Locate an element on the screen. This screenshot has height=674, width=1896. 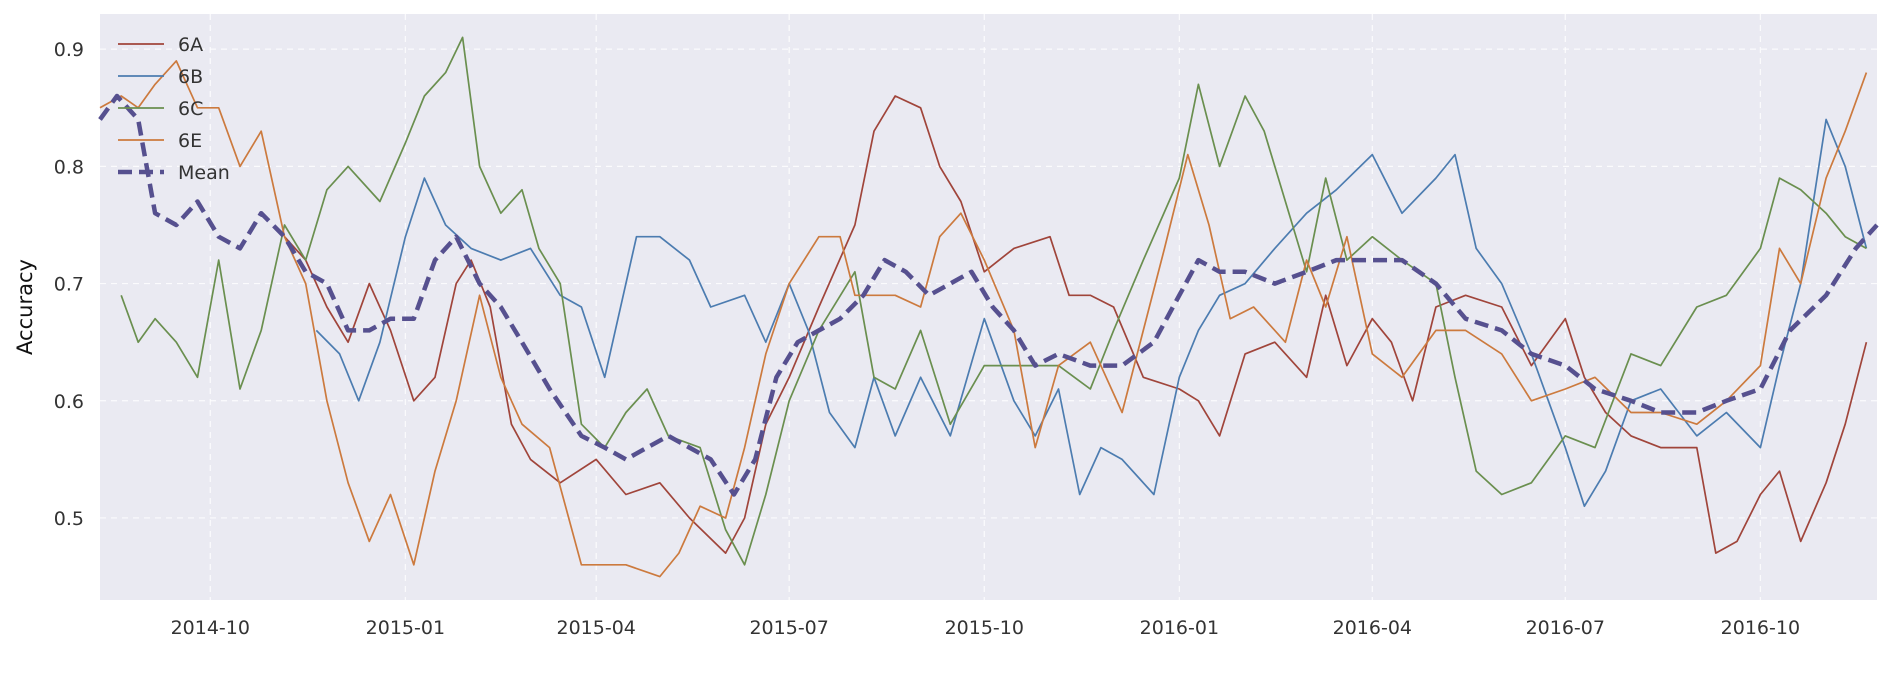
x-tick-label: 2016-07 is located at coordinates (1565, 628).